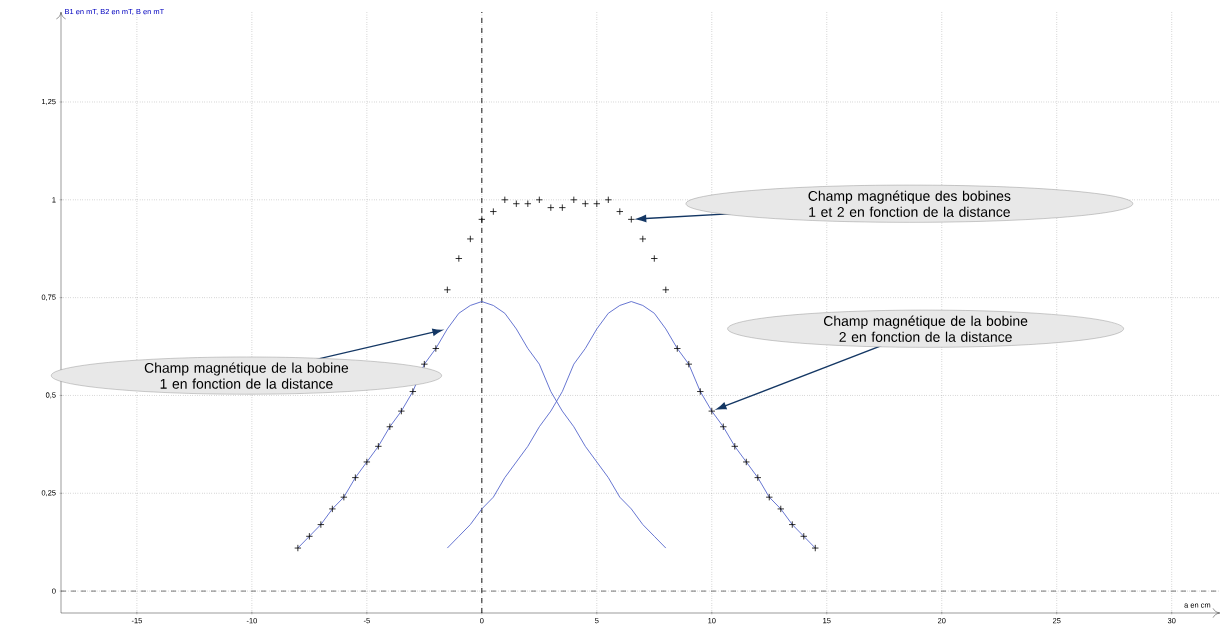 This screenshot has width=1220, height=640. I want to click on annotation: Champ magnétique de la bobine 2 en fonction de la distance, so click(925, 328).